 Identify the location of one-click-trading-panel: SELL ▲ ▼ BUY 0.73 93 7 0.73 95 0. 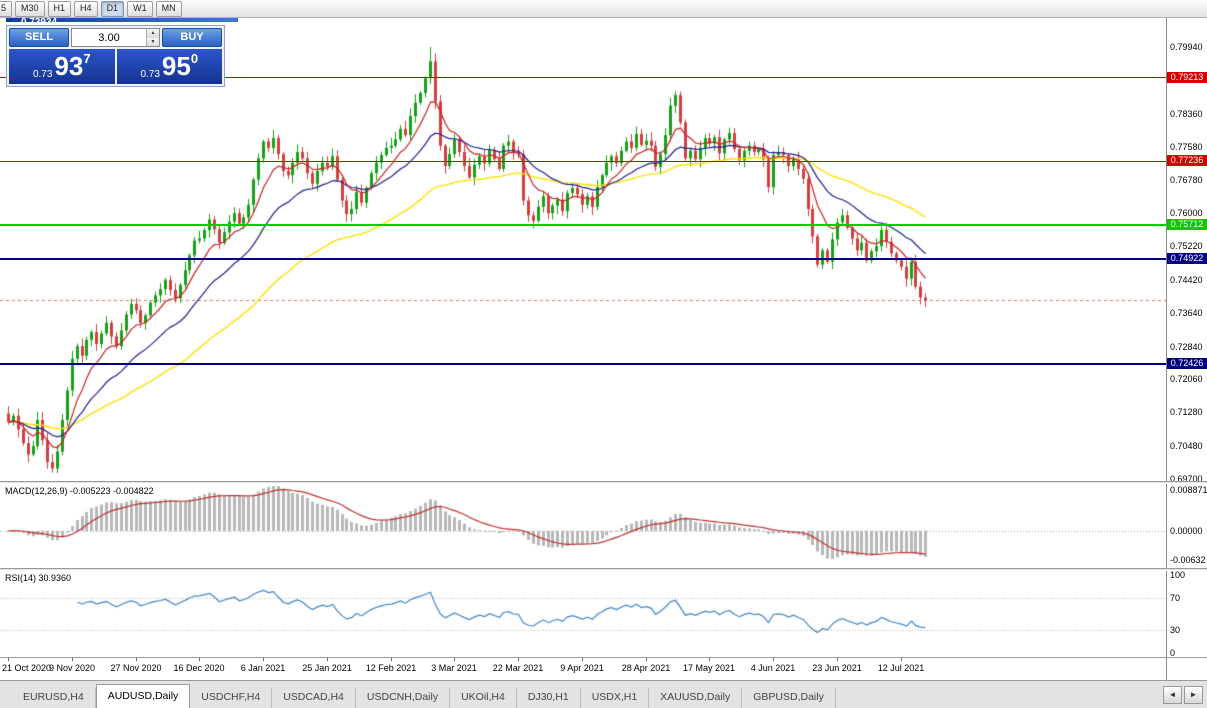
(115, 56).